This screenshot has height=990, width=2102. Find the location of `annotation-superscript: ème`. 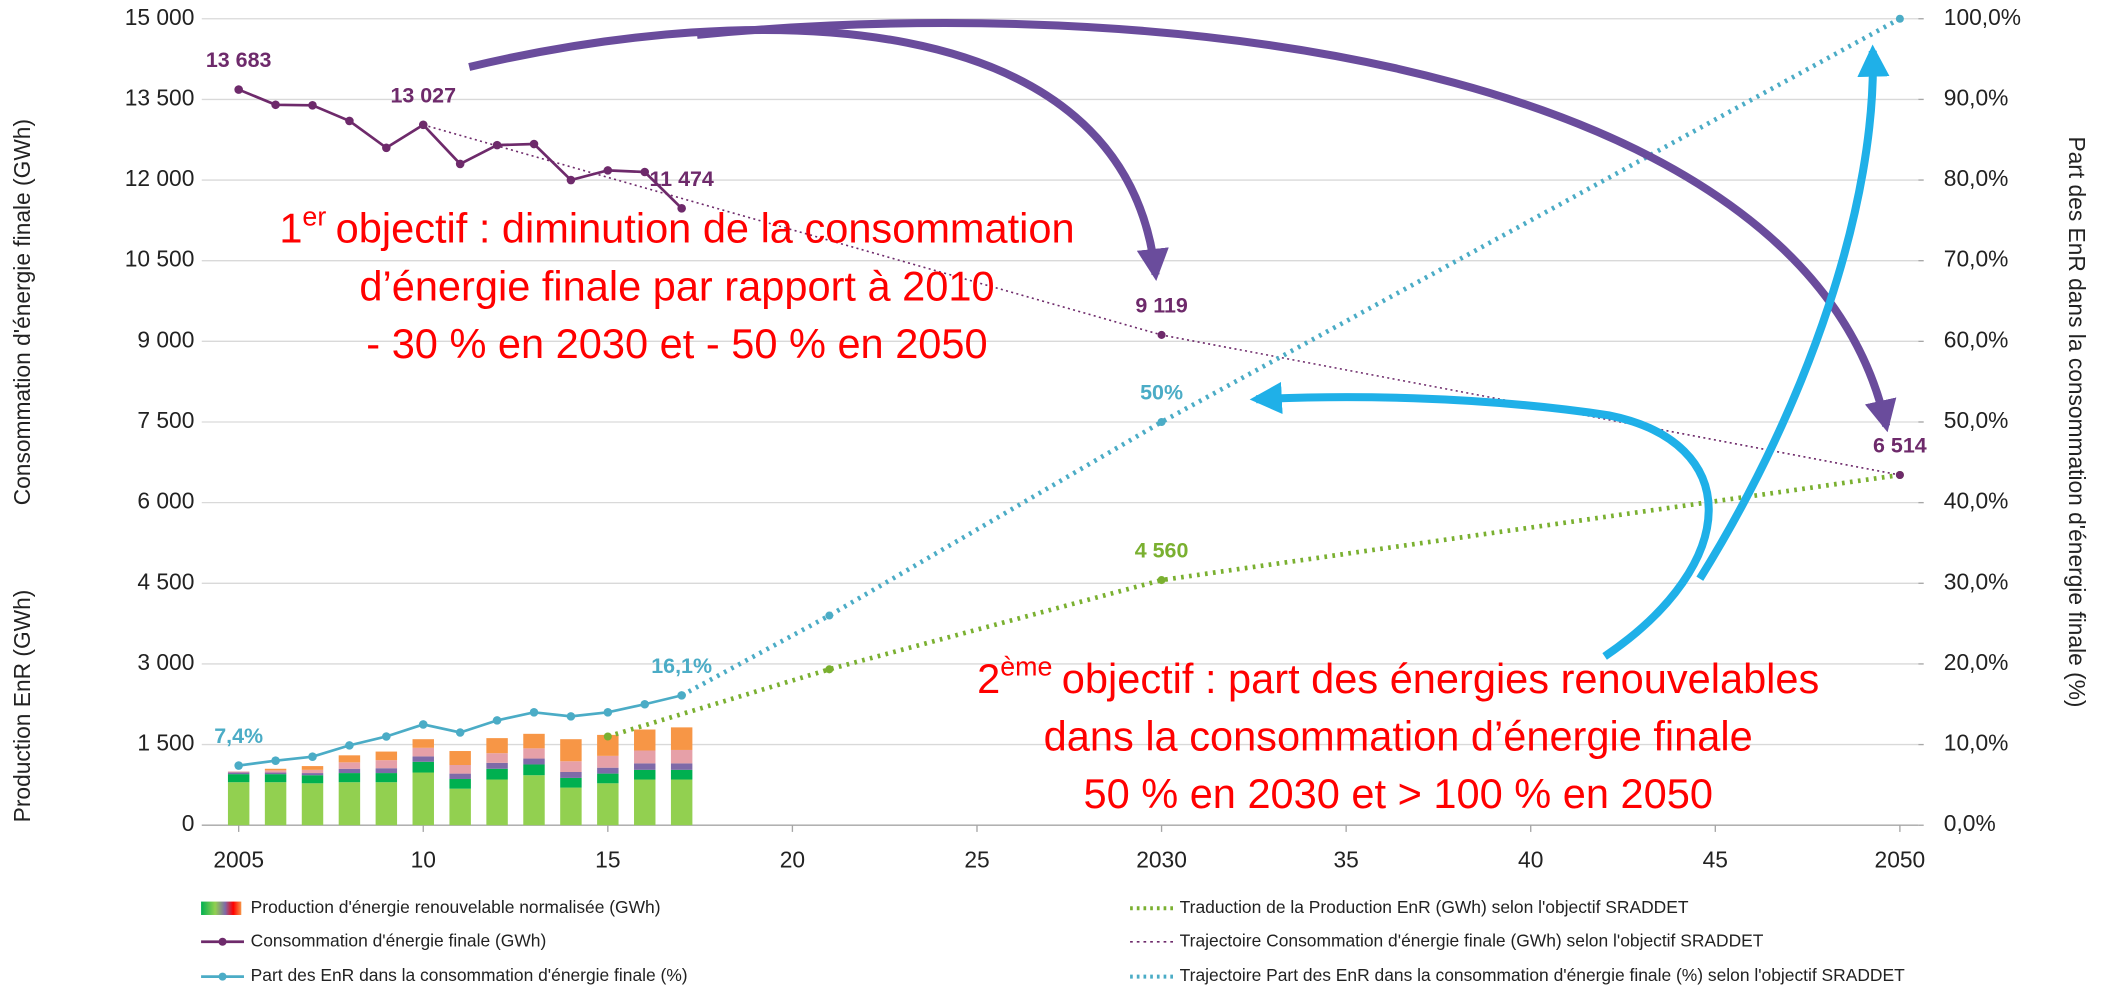

annotation-superscript: ème is located at coordinates (1026, 667).